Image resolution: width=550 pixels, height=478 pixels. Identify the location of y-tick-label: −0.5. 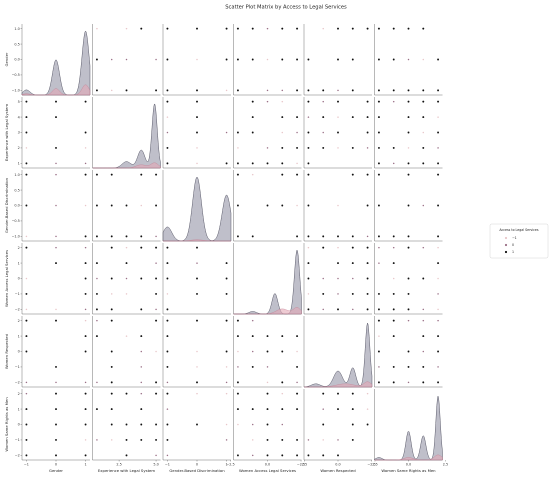
(16, 221).